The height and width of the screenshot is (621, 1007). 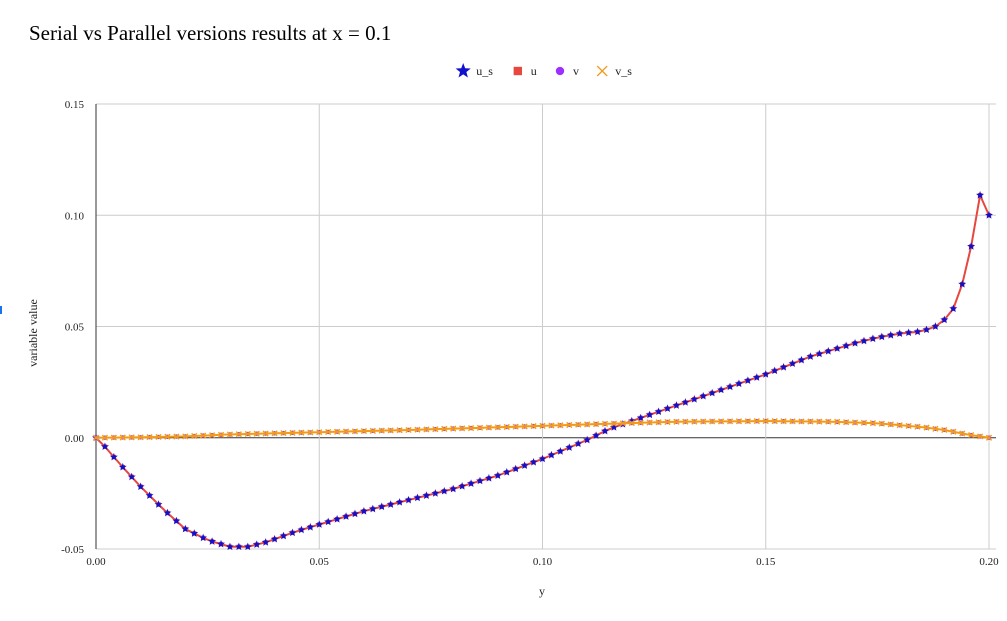 What do you see at coordinates (33, 333) in the screenshot?
I see `y-axis-title: variable value` at bounding box center [33, 333].